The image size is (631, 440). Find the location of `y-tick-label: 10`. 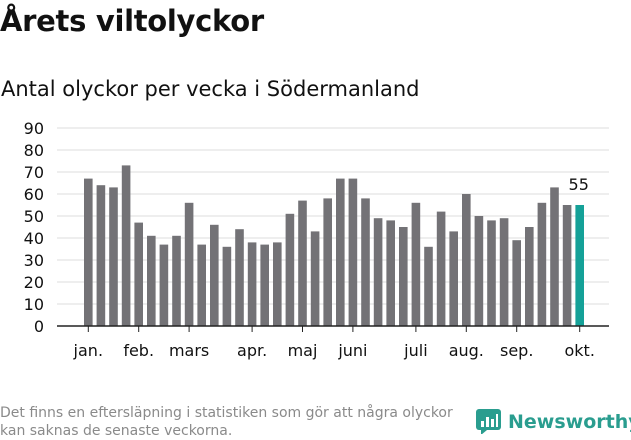

y-tick-label: 10 is located at coordinates (34, 304).